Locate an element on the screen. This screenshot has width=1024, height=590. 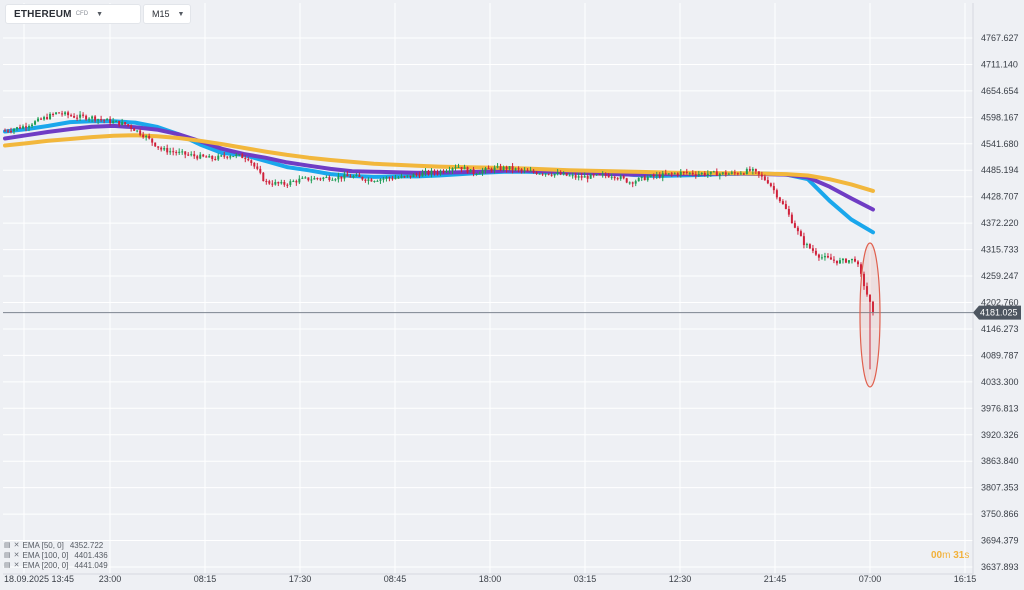
countdown-seconds: 31 is located at coordinates (959, 555).